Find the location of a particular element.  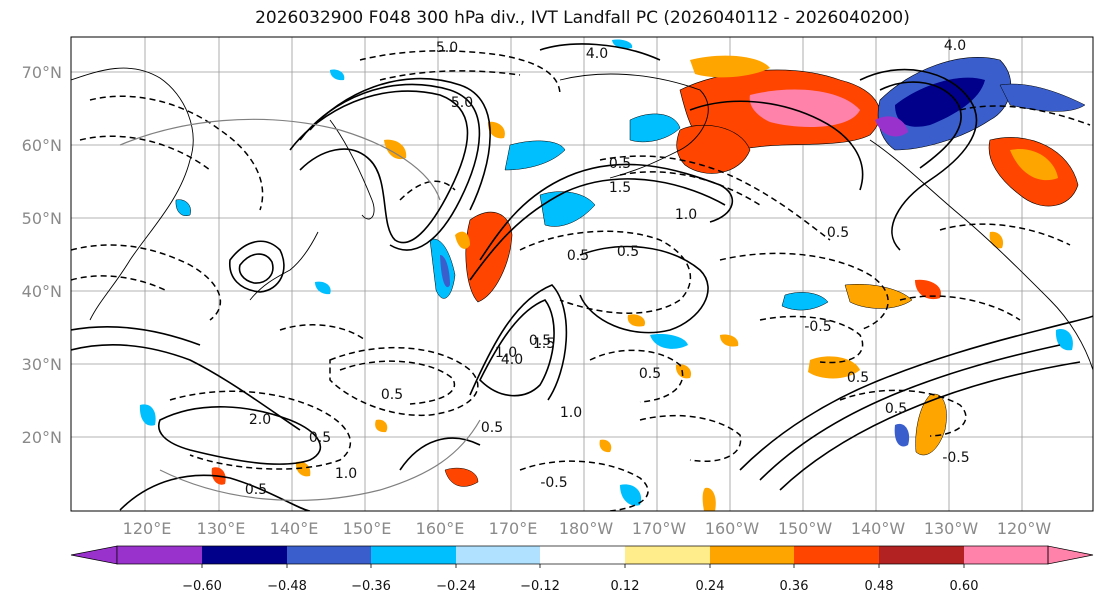

contour-label: 2.0 is located at coordinates (260, 420).